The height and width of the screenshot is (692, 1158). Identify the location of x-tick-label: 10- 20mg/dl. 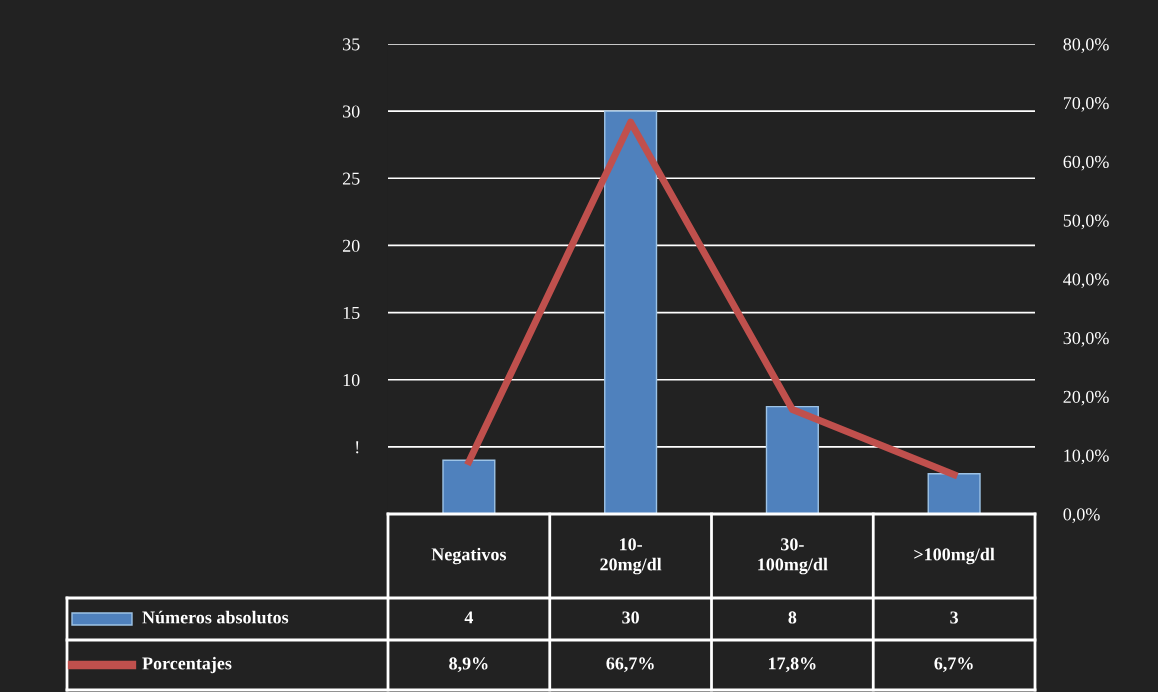
(631, 556).